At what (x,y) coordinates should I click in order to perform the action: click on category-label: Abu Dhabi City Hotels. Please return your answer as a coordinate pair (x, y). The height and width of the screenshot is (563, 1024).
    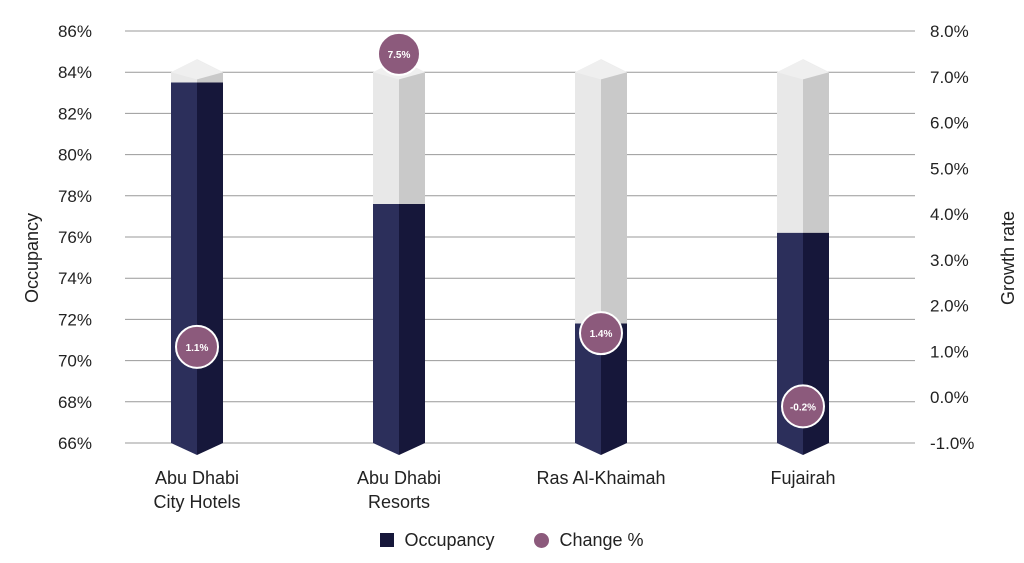
    Looking at the image, I should click on (196, 490).